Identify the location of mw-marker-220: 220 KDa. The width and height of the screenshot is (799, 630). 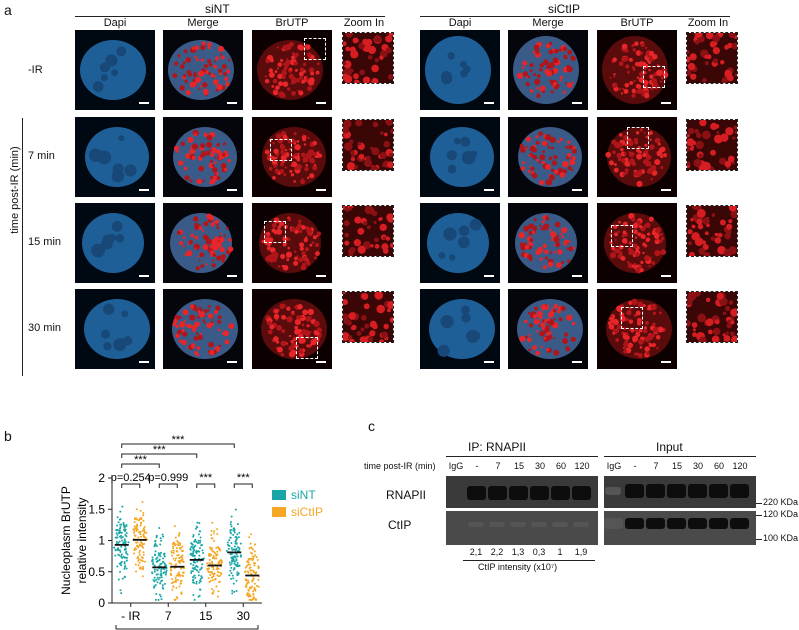
(781, 502).